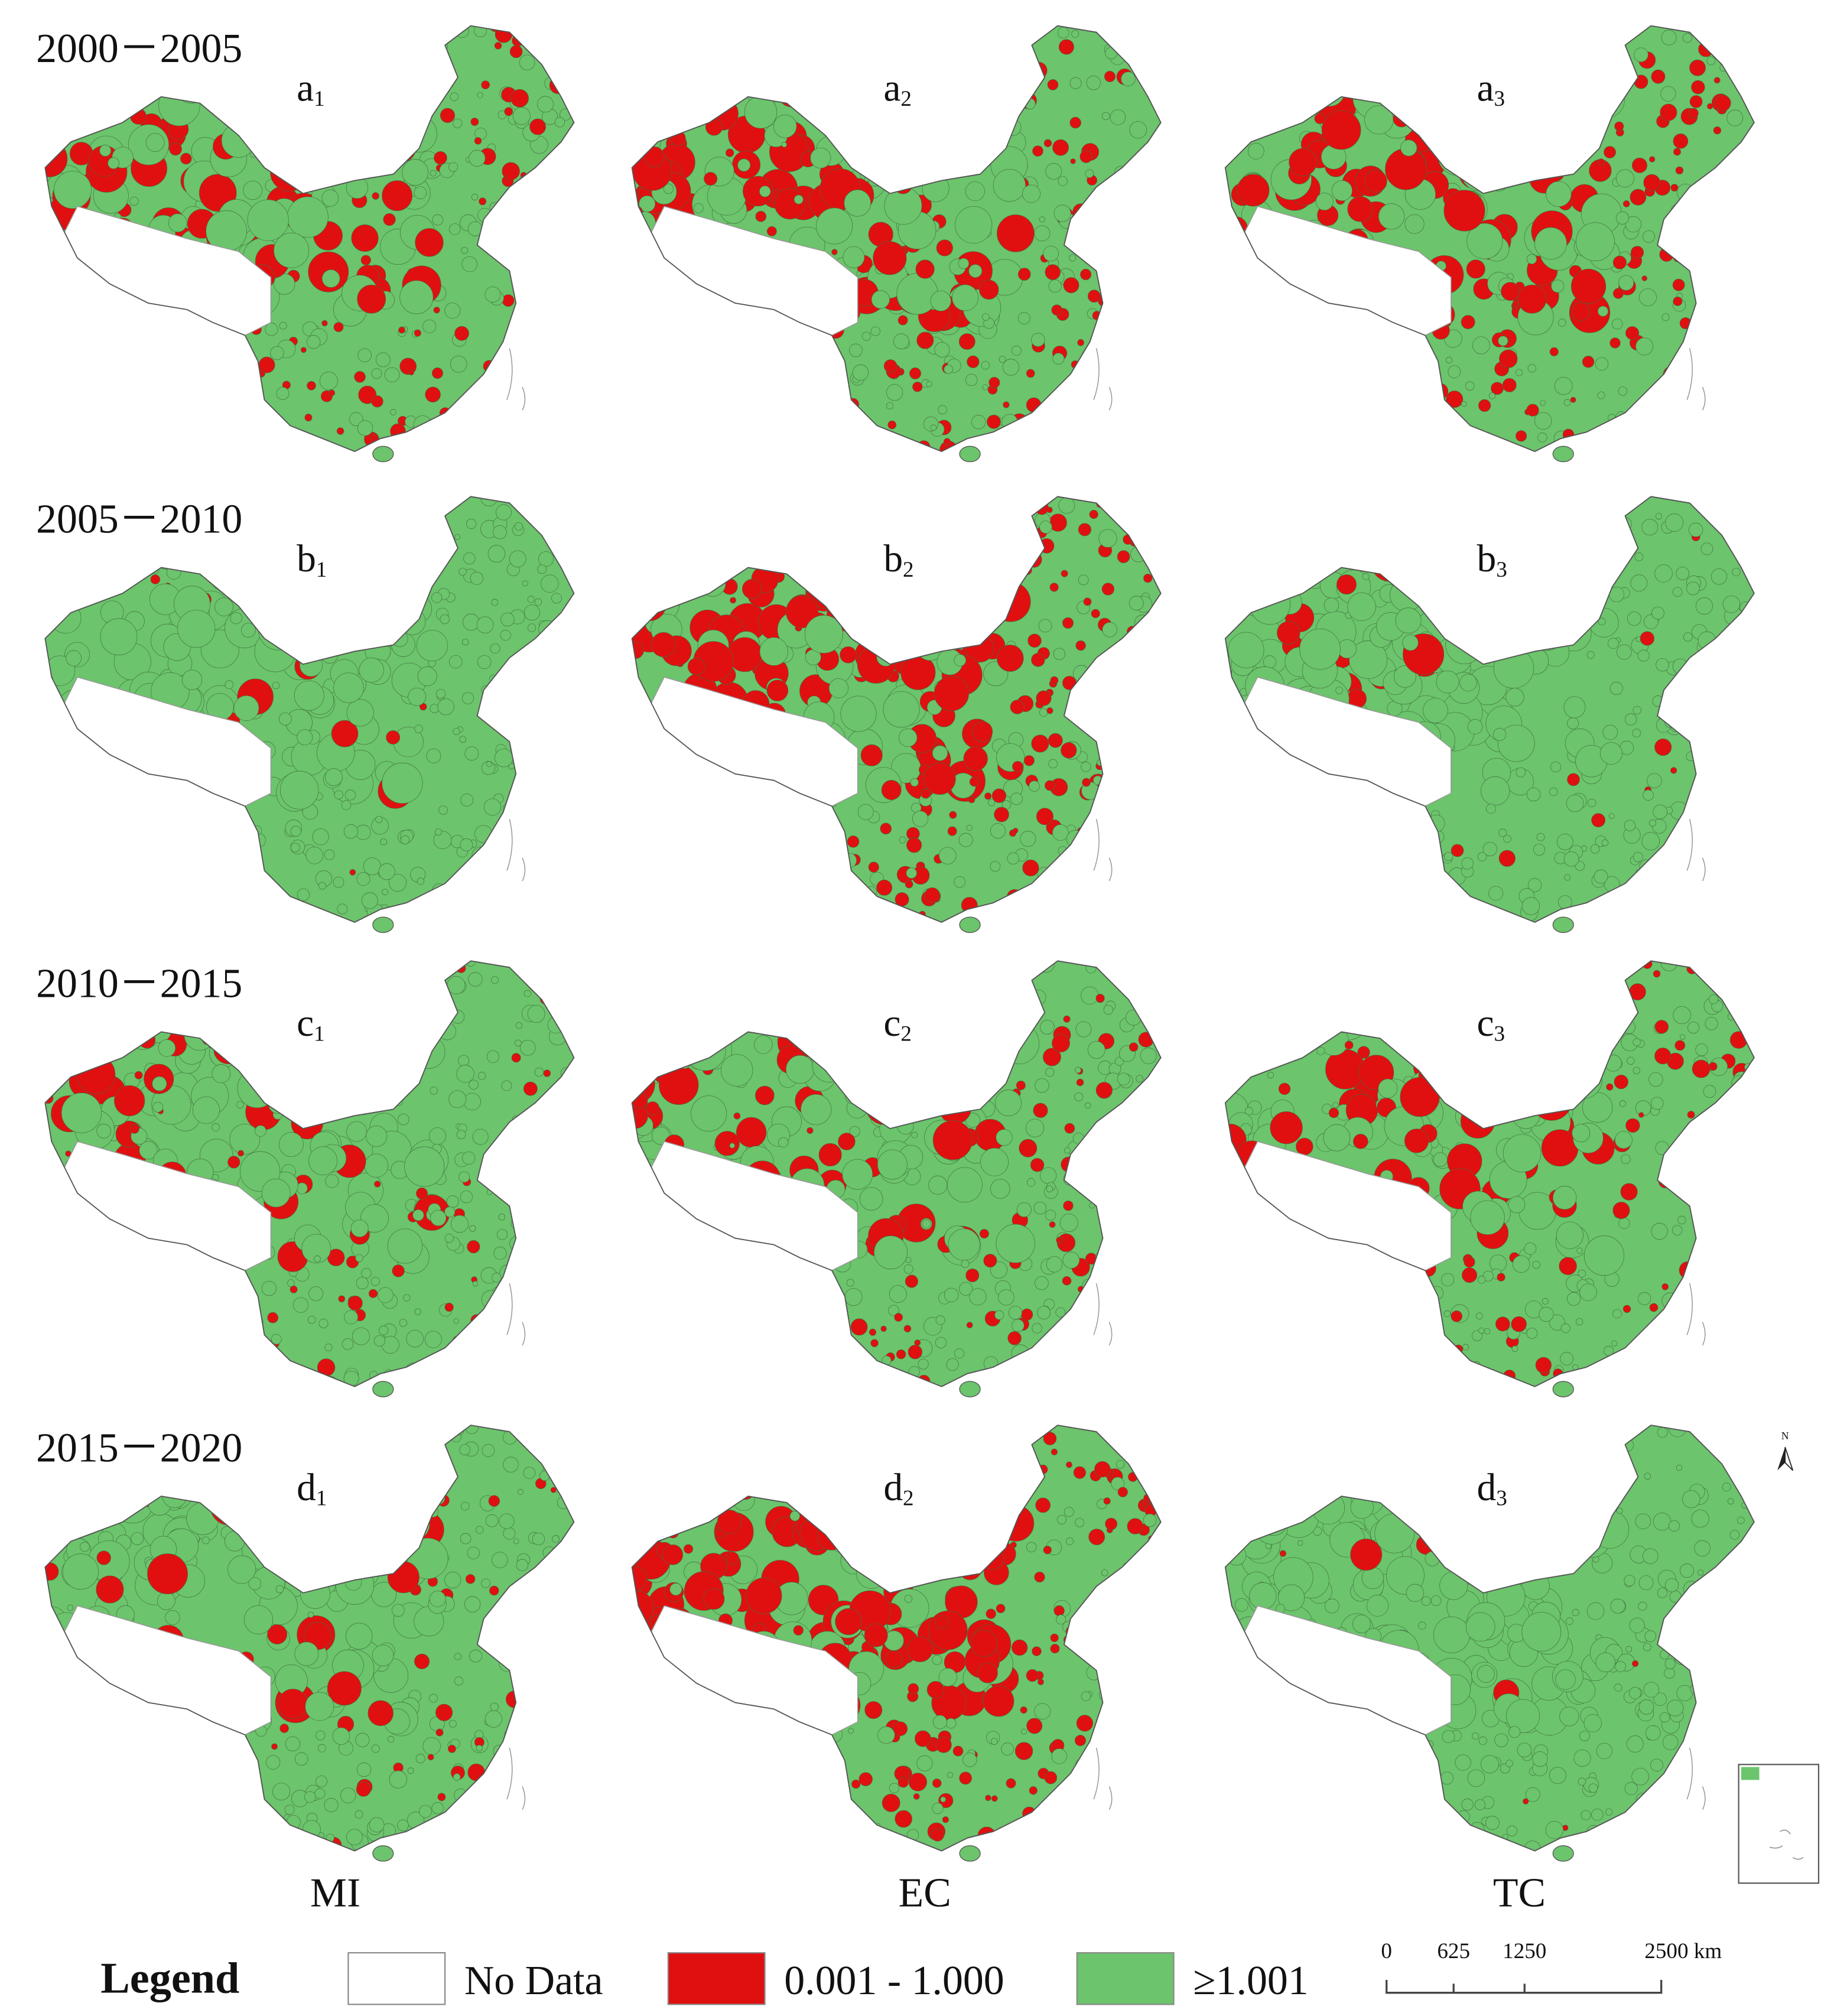 The image size is (1847, 2016). Describe the element at coordinates (906, 99) in the screenshot. I see `panel-subscript: 2` at that location.